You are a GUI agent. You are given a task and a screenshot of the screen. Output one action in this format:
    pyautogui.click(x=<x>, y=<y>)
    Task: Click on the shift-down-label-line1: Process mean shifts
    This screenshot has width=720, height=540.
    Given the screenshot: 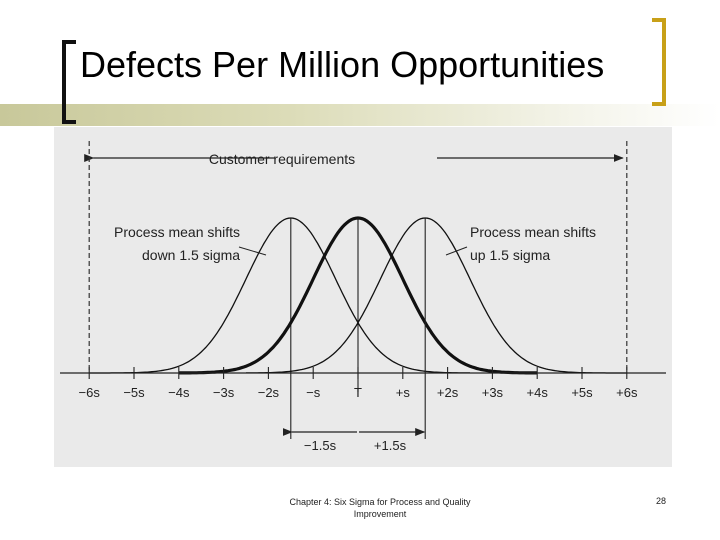 What is the action you would take?
    pyautogui.click(x=177, y=232)
    